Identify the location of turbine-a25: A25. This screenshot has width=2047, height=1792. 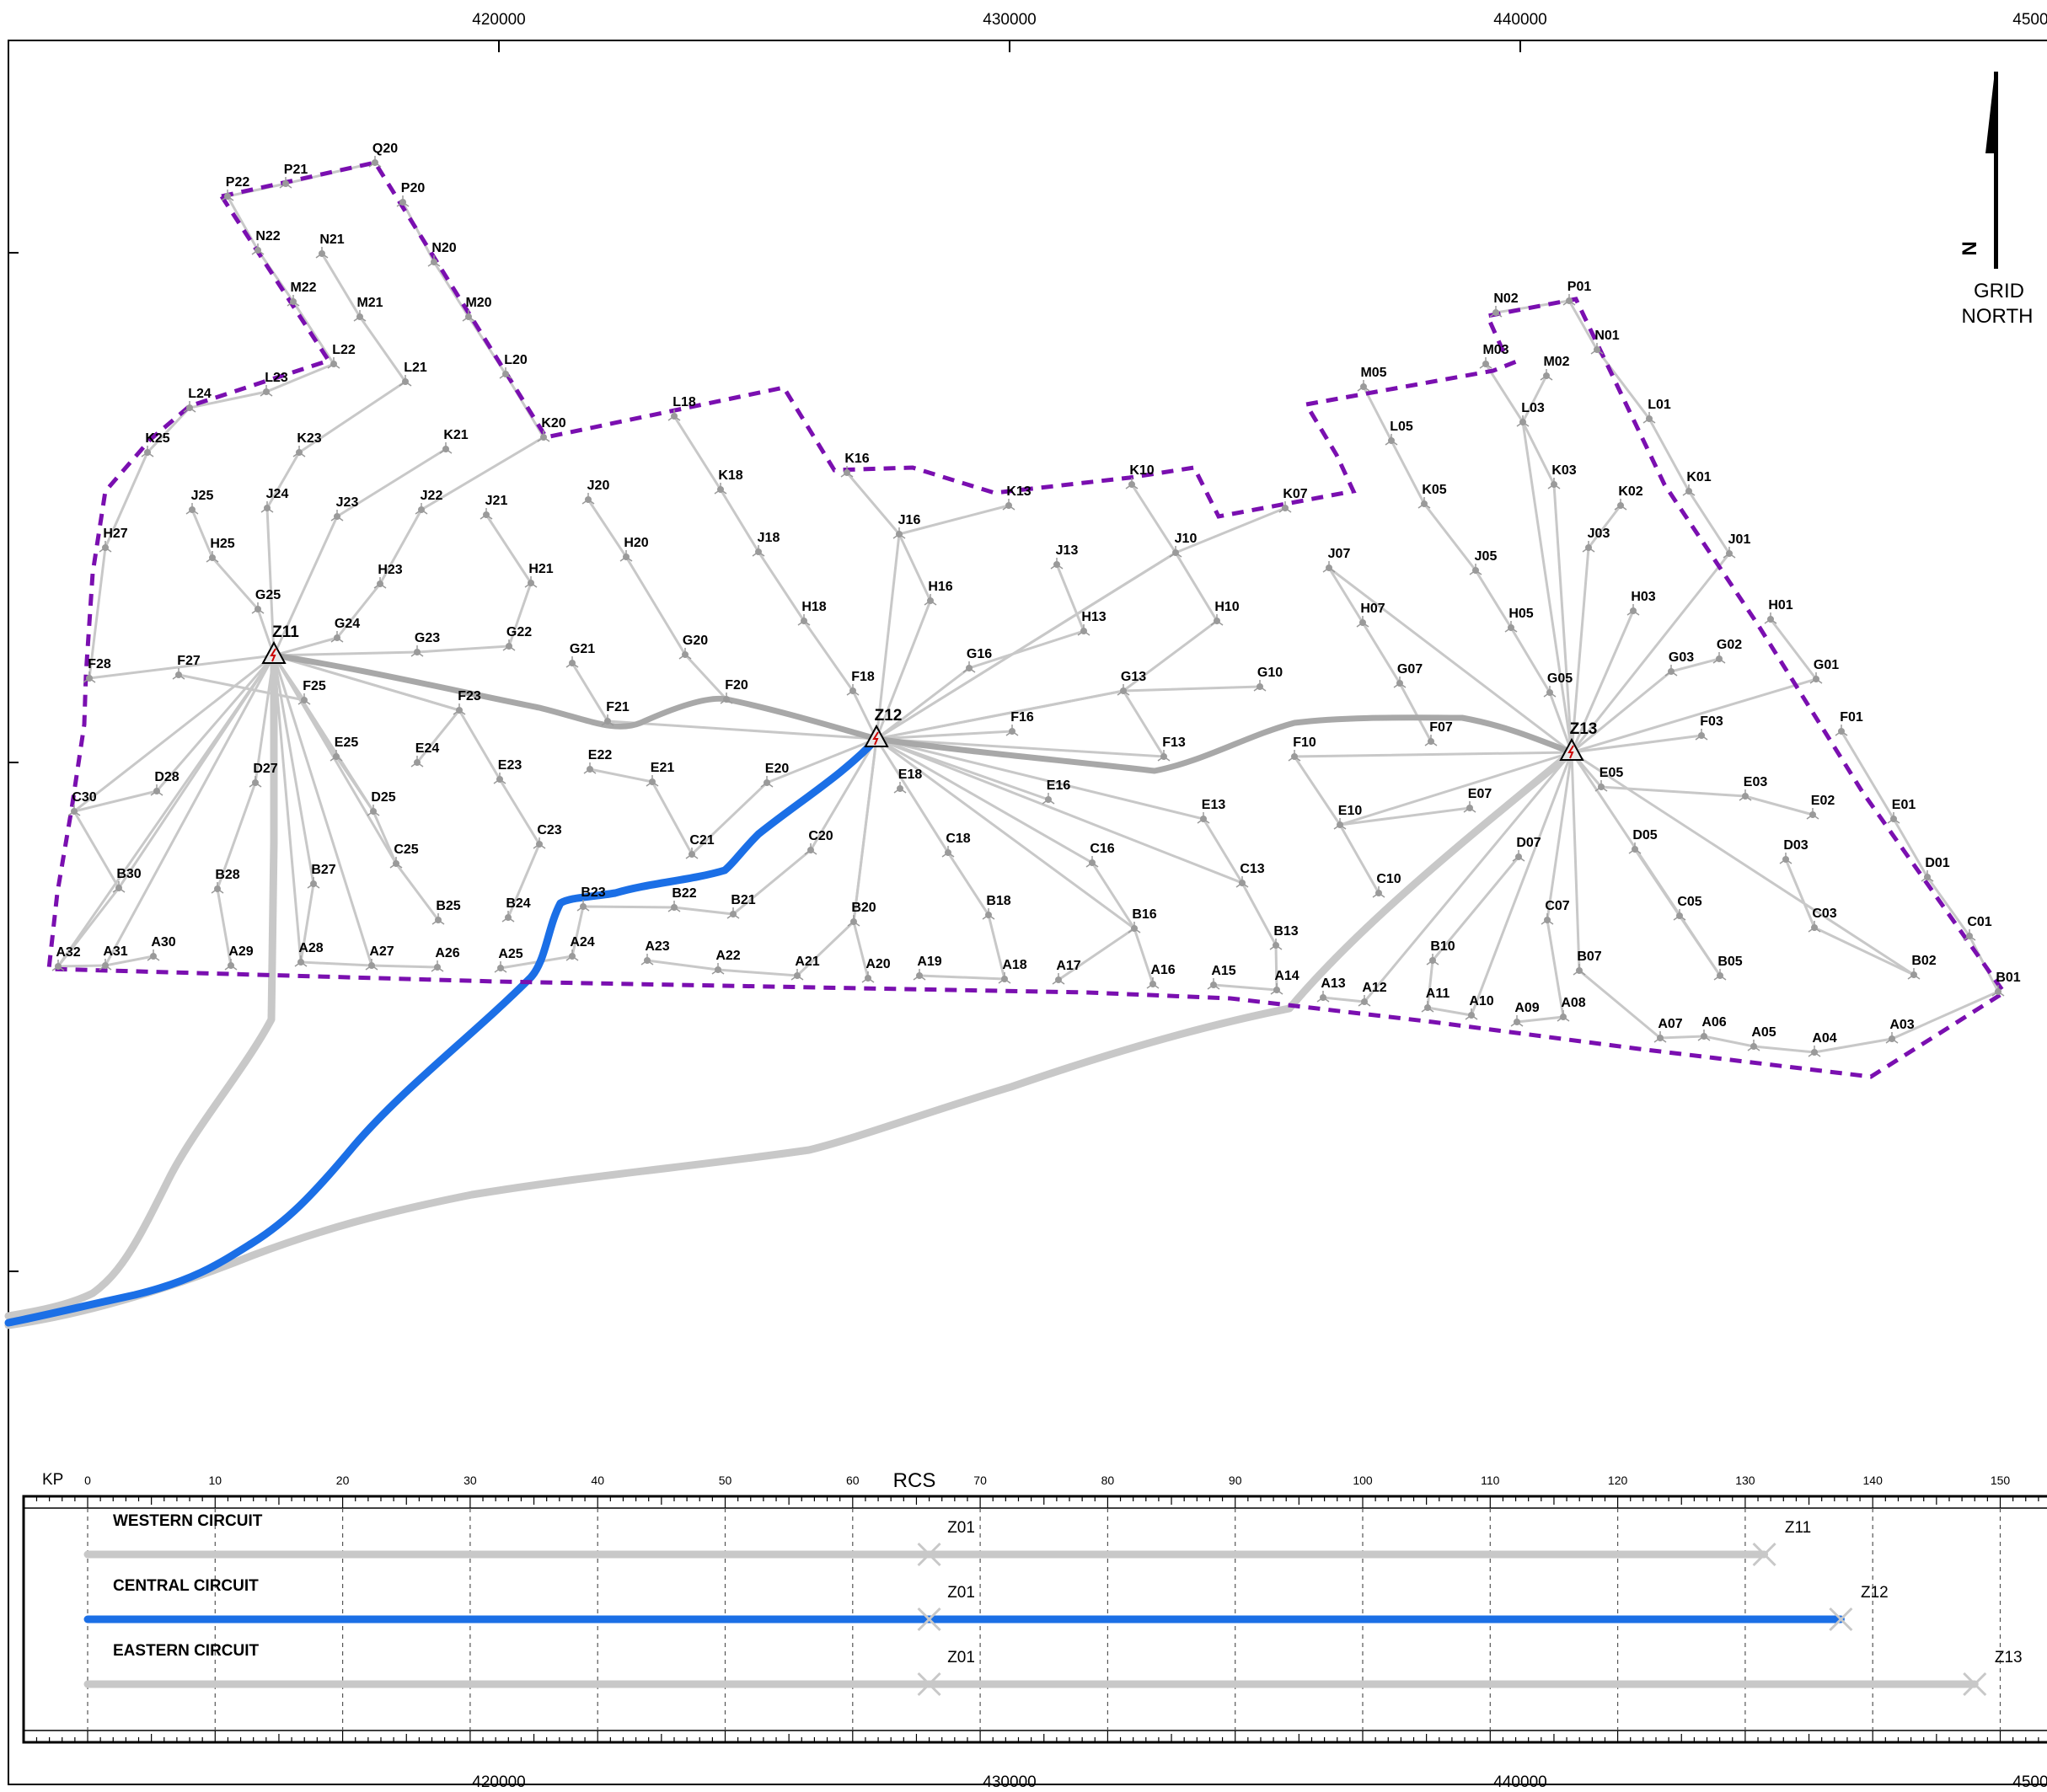
(508, 960).